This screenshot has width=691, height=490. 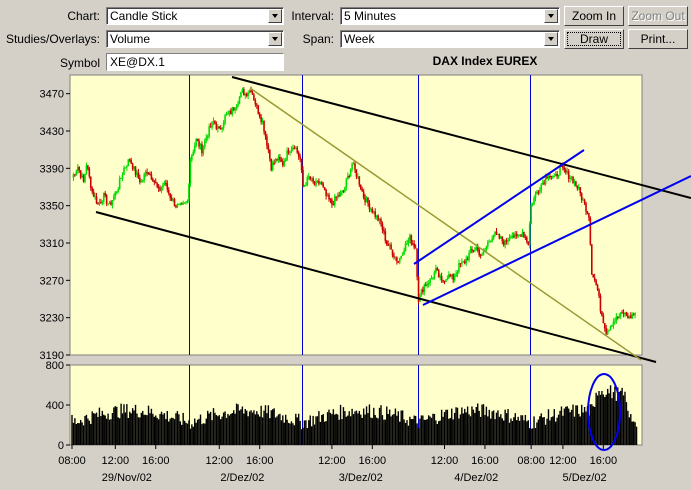 What do you see at coordinates (52, 132) in the screenshot?
I see `y-tick-label: 3430` at bounding box center [52, 132].